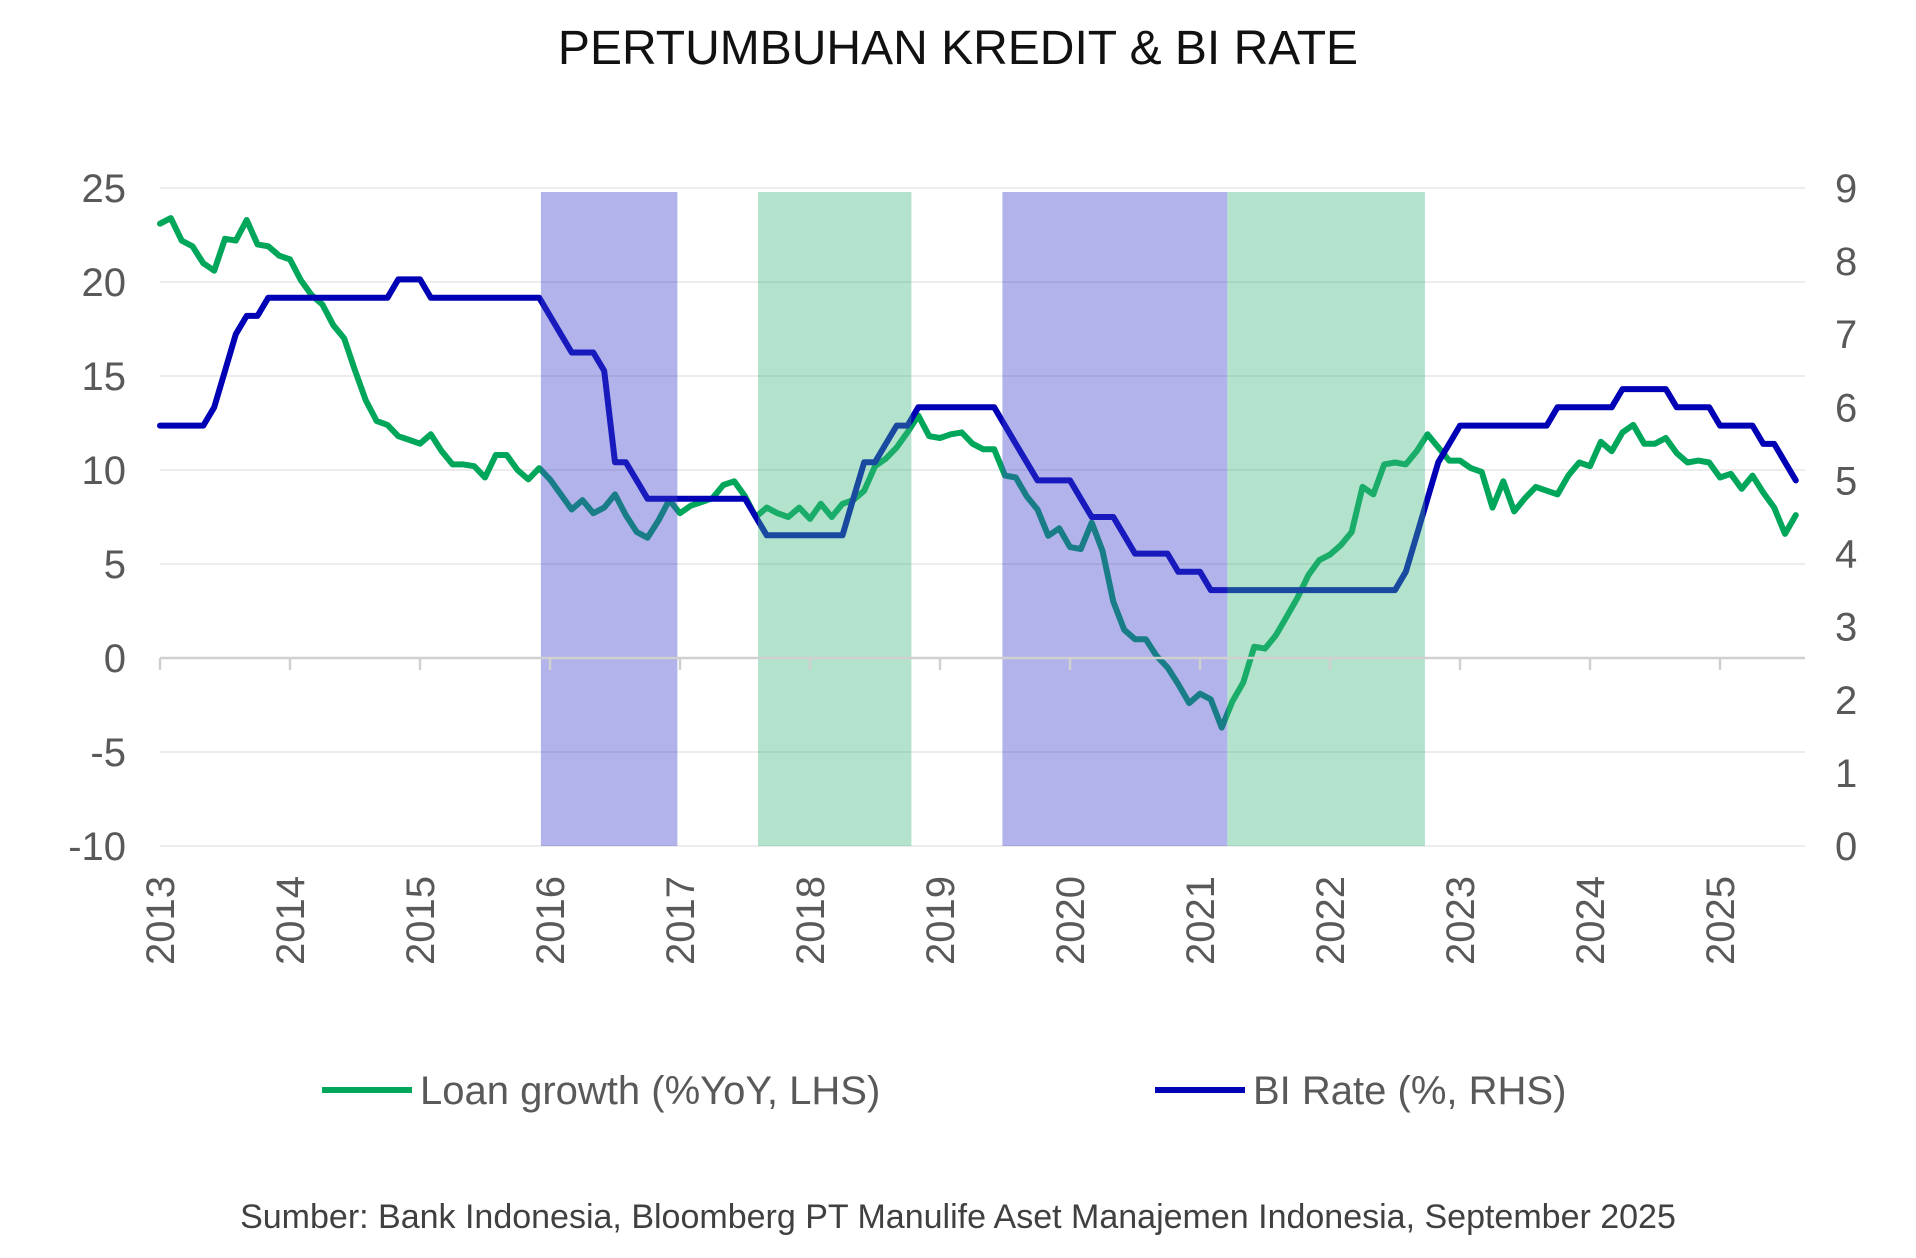  I want to click on y-right-tick-label: 6, so click(1846, 408).